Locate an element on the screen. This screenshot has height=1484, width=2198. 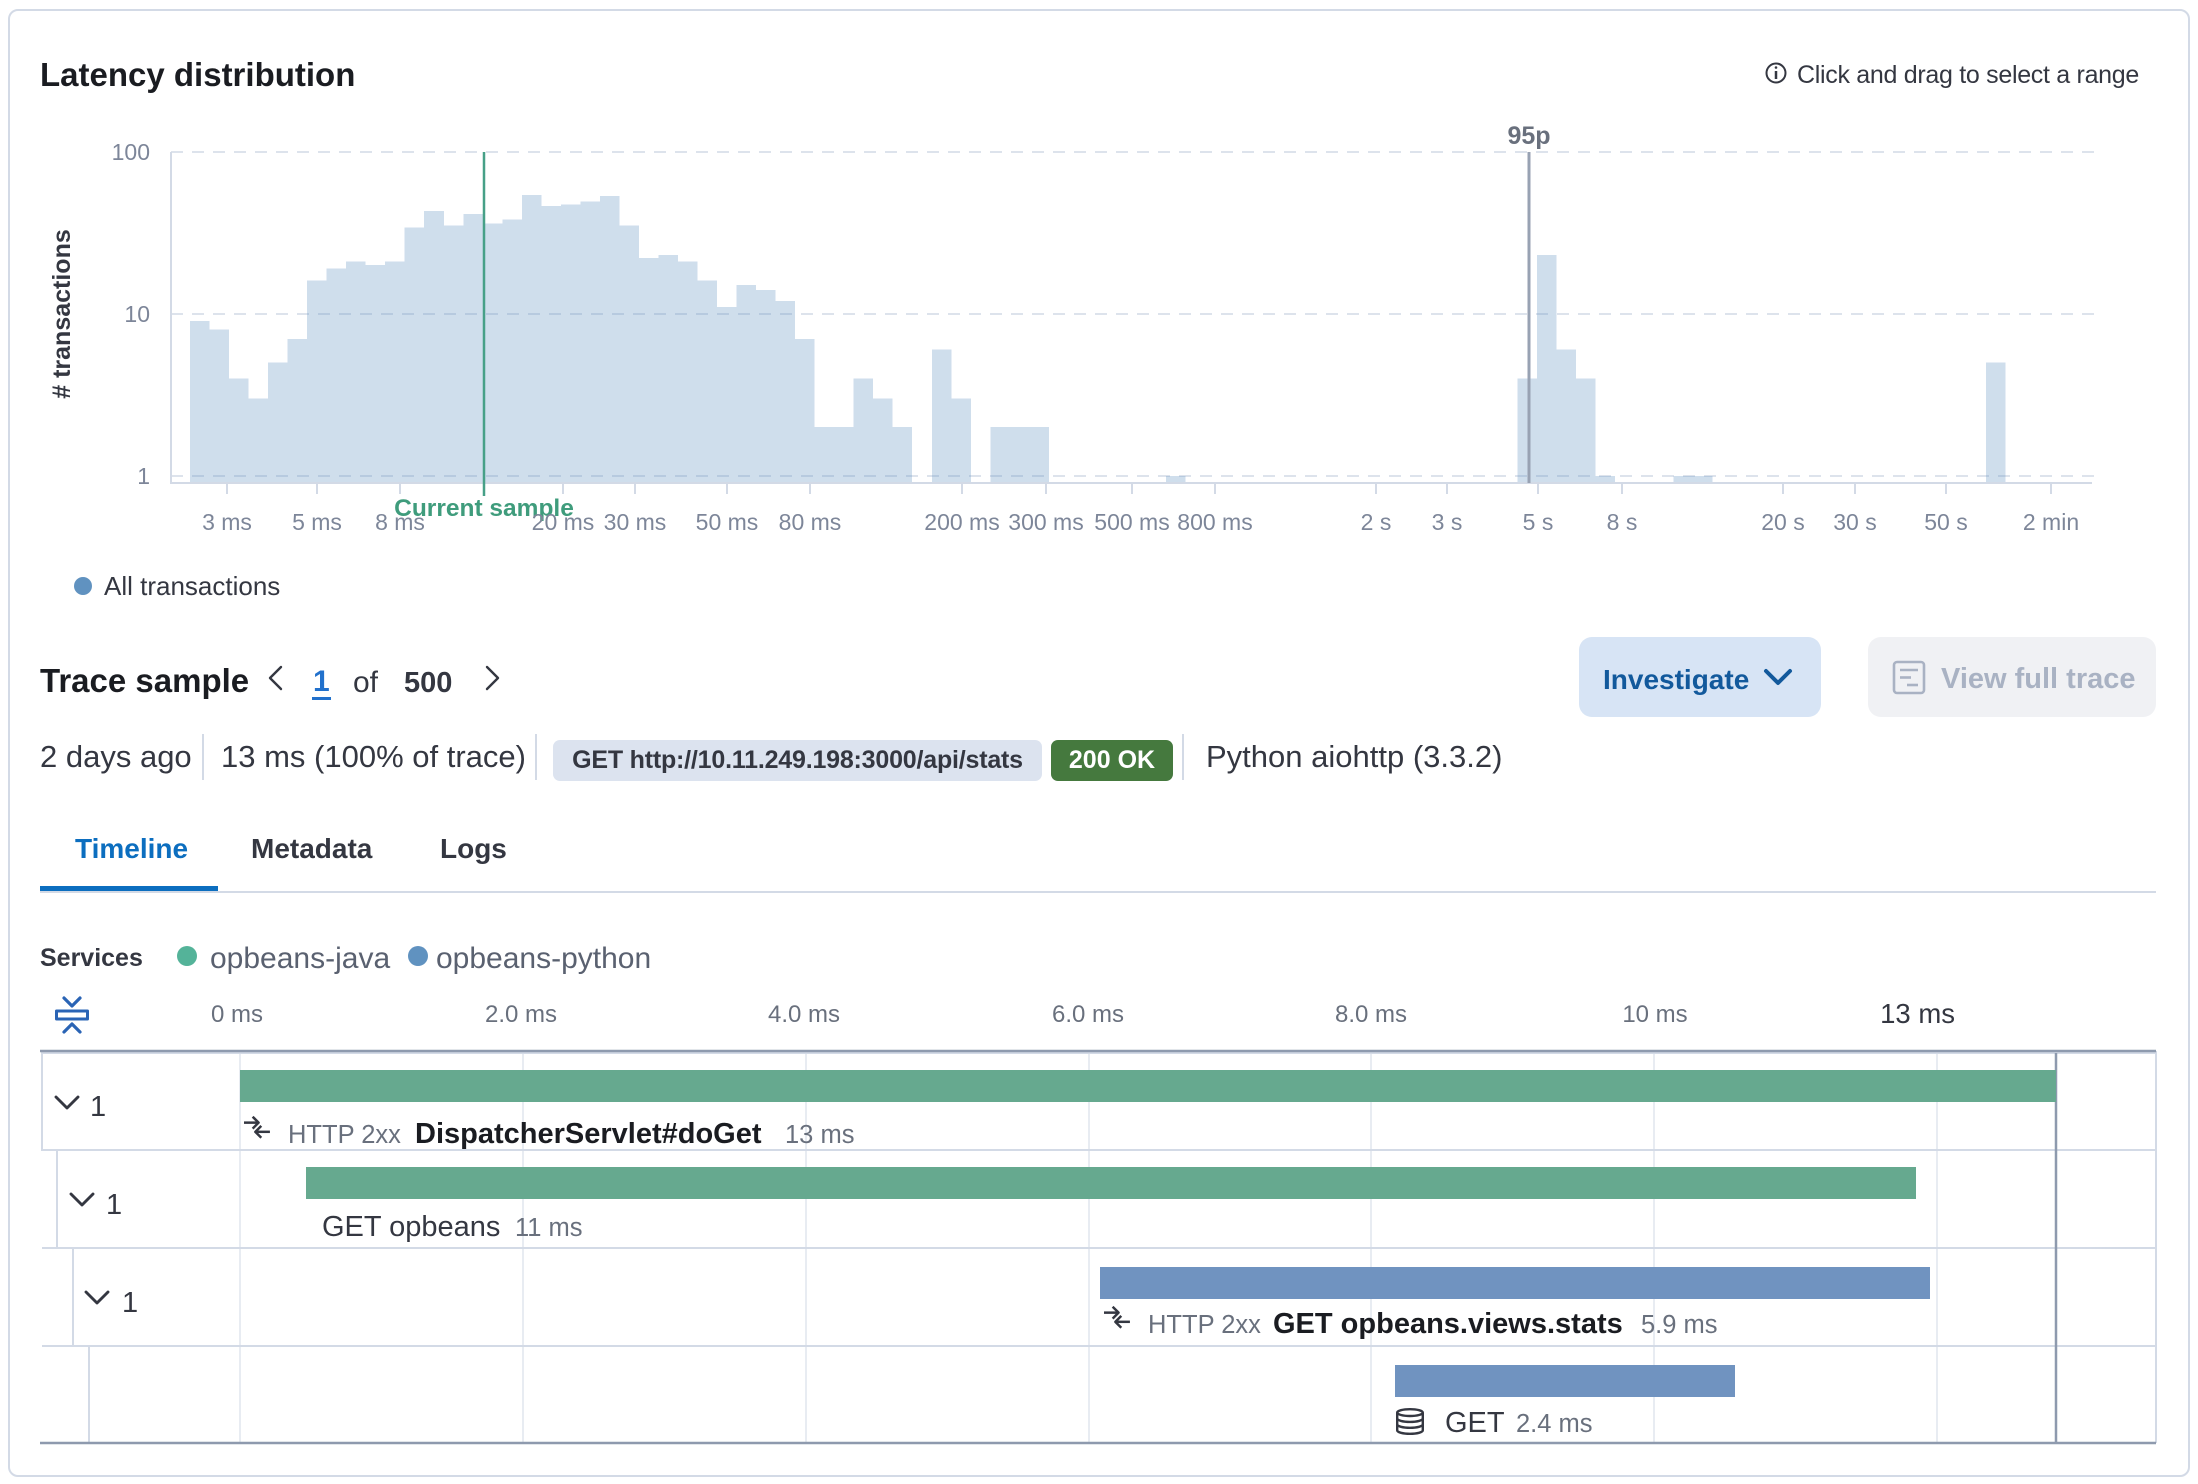
svg-text: 200 ms is located at coordinates (961, 522).